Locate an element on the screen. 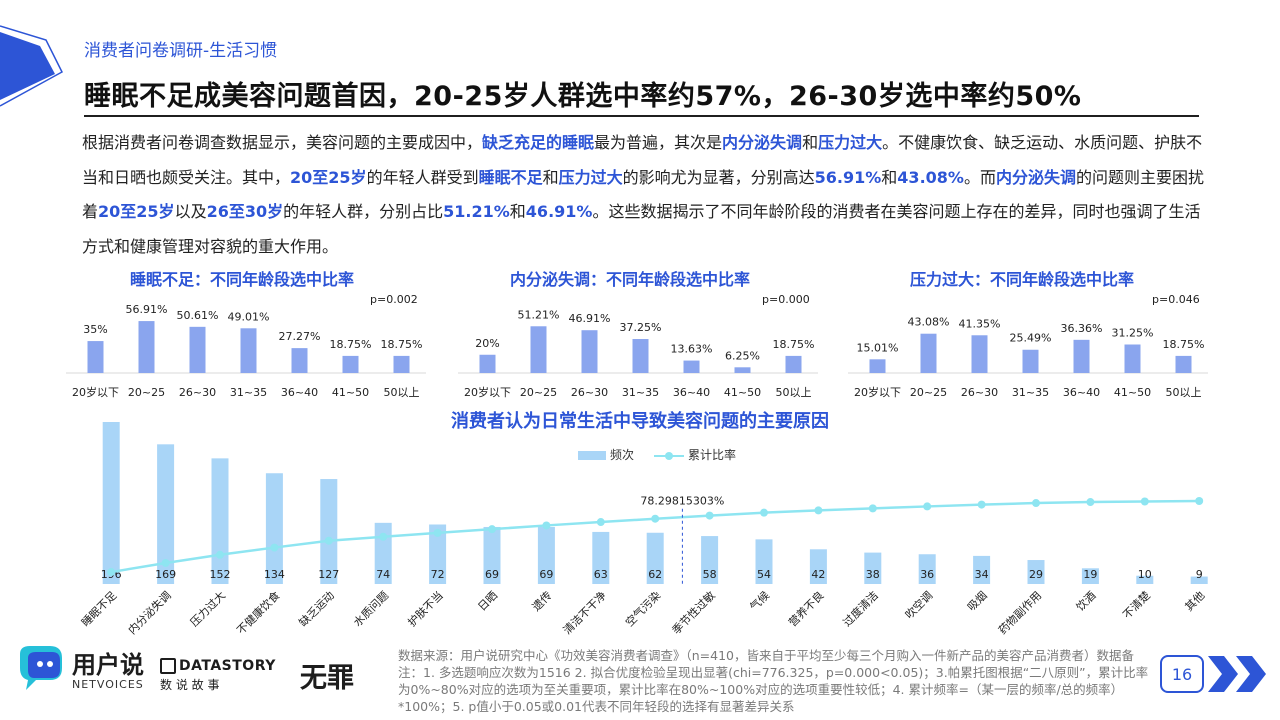 The height and width of the screenshot is (720, 1280). pareto-category-label: 睡眠不足 is located at coordinates (99, 609).